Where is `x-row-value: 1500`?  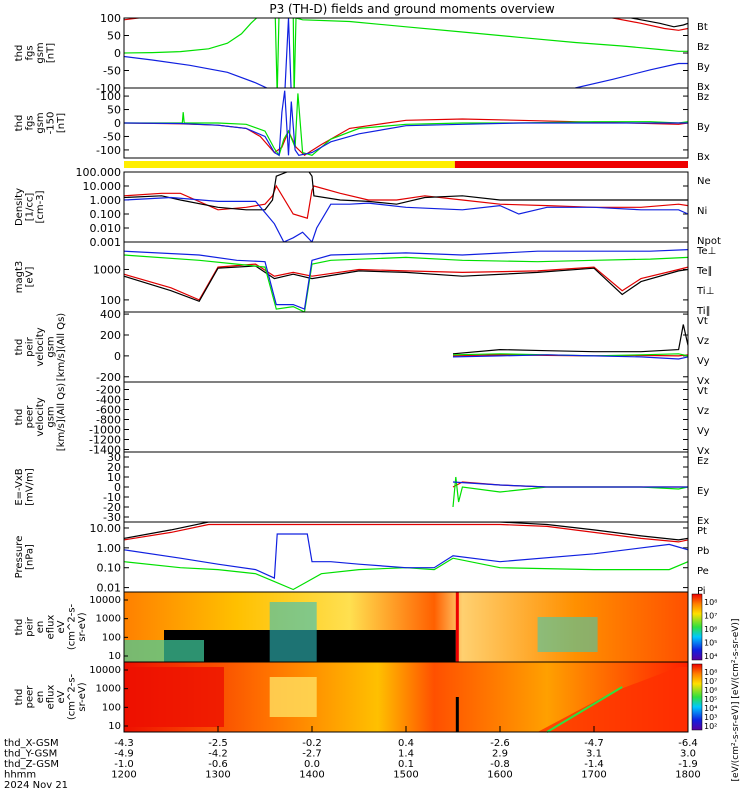
x-row-value: 1500 is located at coordinates (405, 775).